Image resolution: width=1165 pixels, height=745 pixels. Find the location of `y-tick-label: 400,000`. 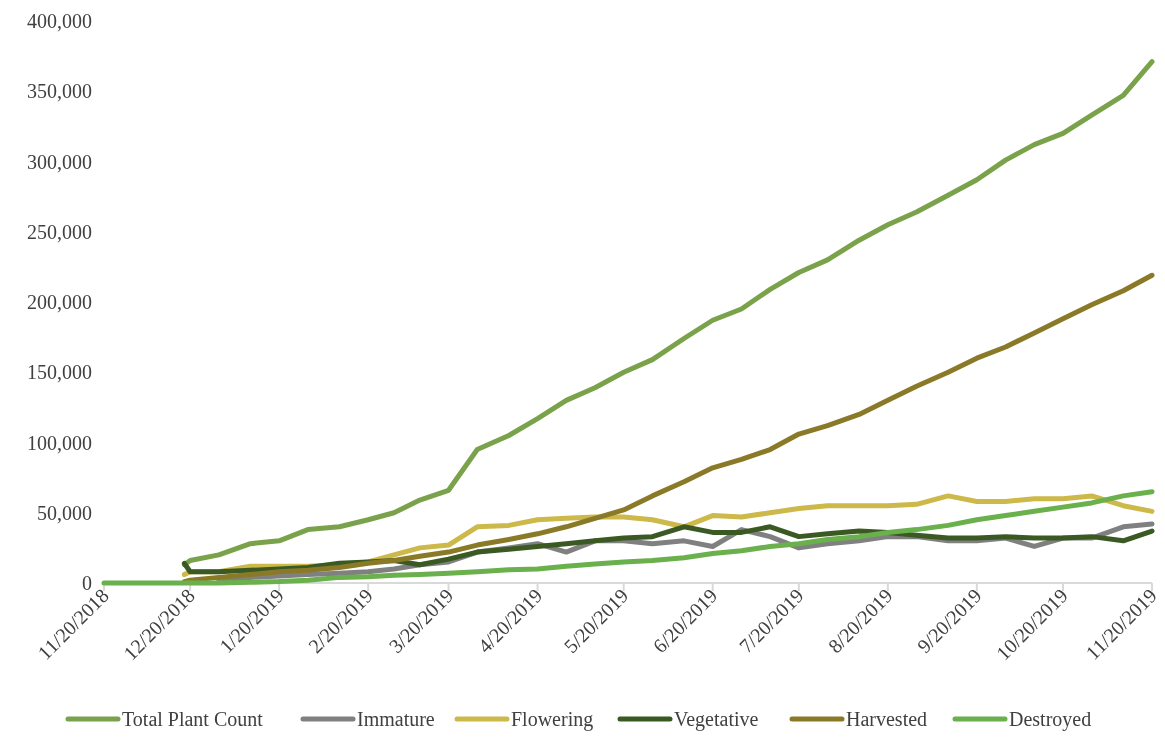

y-tick-label: 400,000 is located at coordinates (59, 21).